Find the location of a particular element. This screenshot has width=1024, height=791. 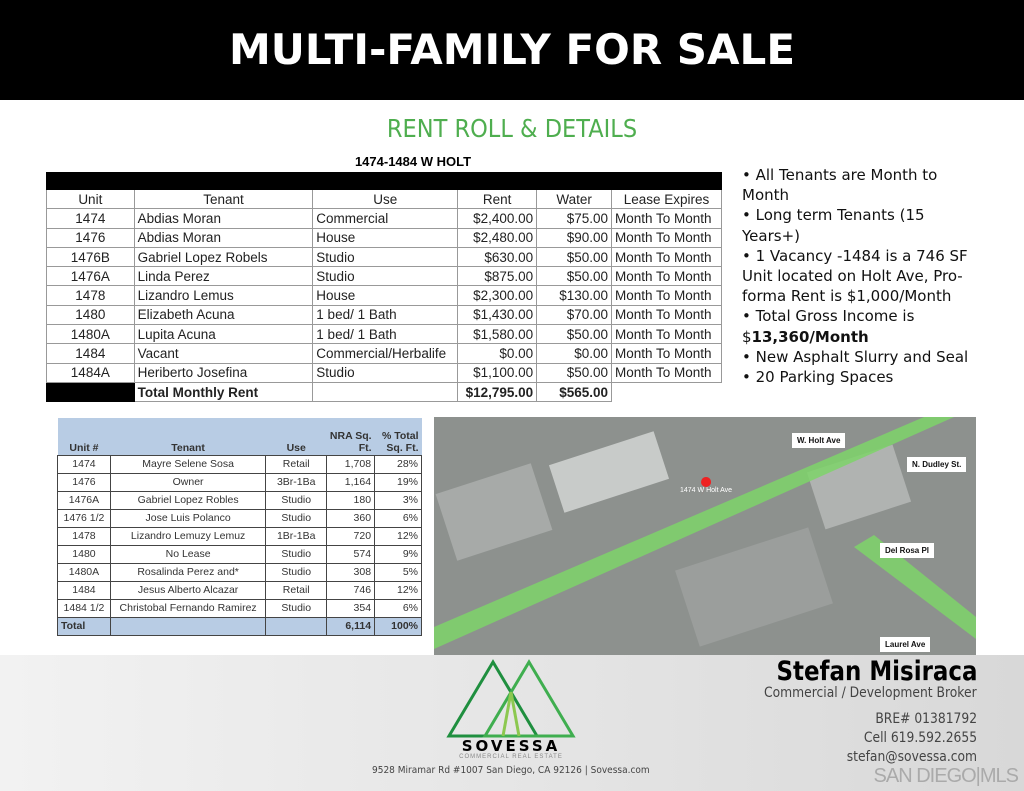

table-cell: 5% is located at coordinates (398, 572).